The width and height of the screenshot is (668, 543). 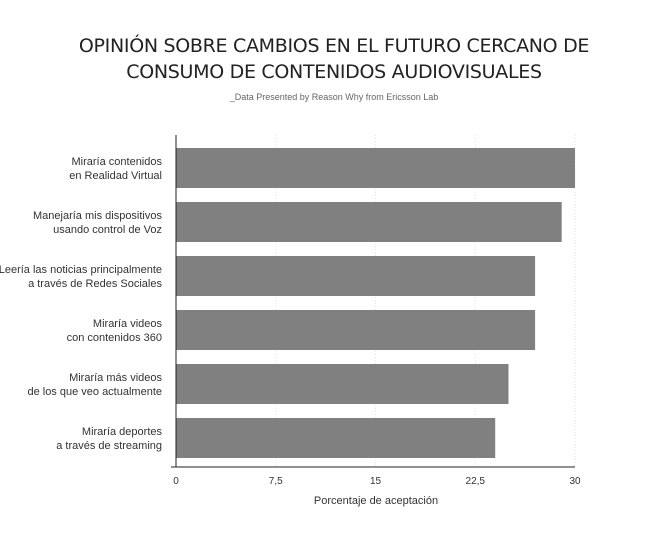 I want to click on category-label-line: Miraría deportes, so click(x=122, y=432).